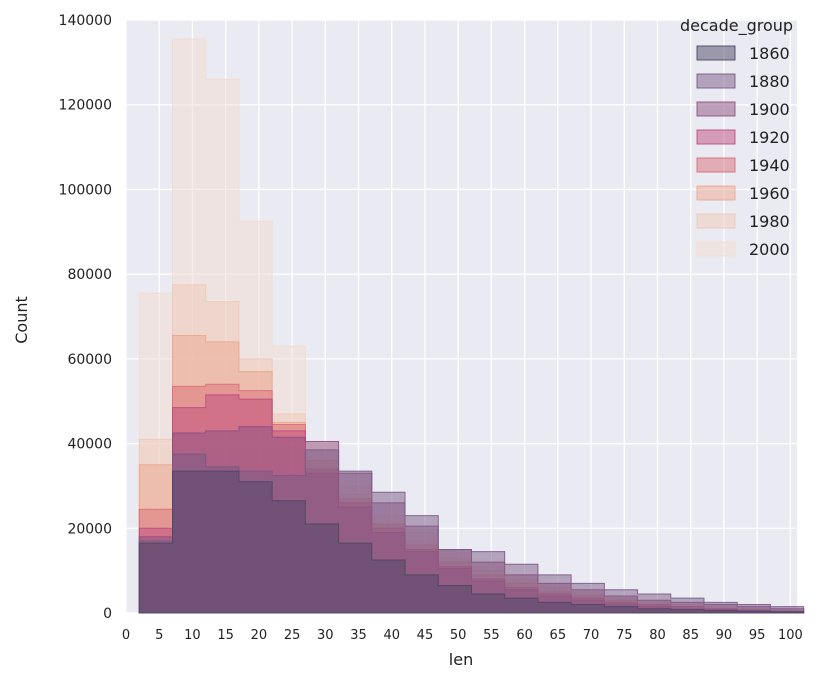 Image resolution: width=831 pixels, height=682 pixels. Describe the element at coordinates (159, 635) in the screenshot. I see `x-tick-label: 5` at that location.